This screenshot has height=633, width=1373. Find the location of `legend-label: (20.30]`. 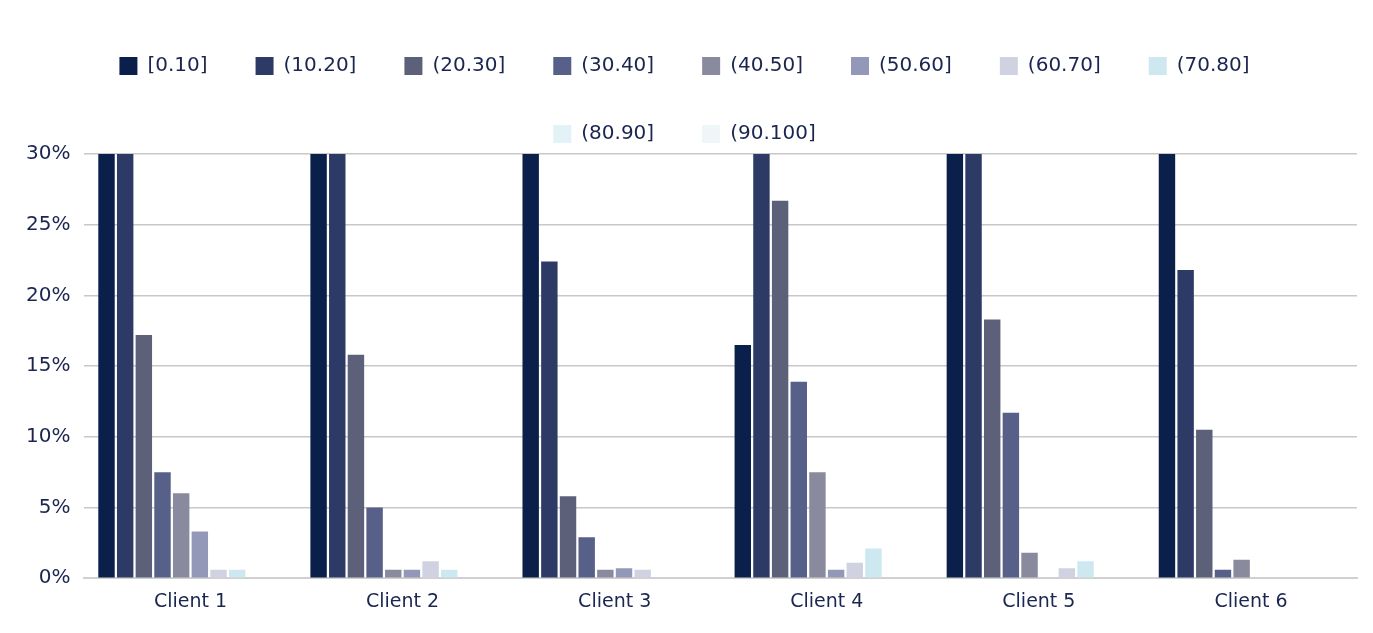

legend-label: (20.30] is located at coordinates (469, 64).